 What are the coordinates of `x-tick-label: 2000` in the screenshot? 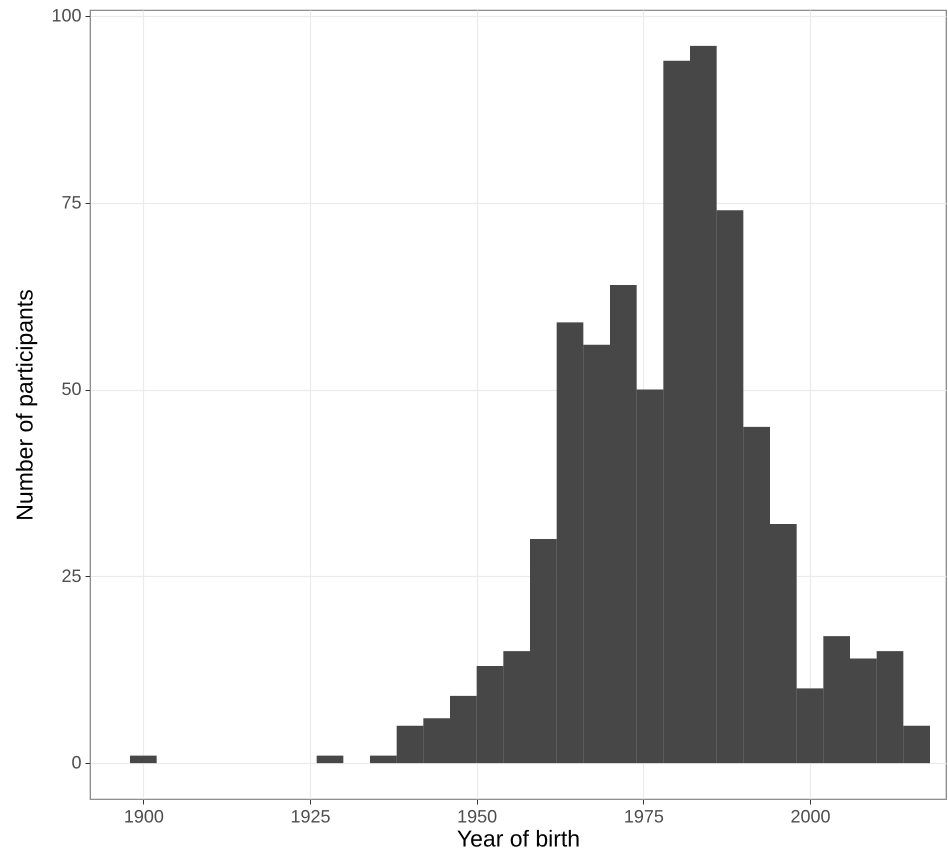 It's located at (810, 816).